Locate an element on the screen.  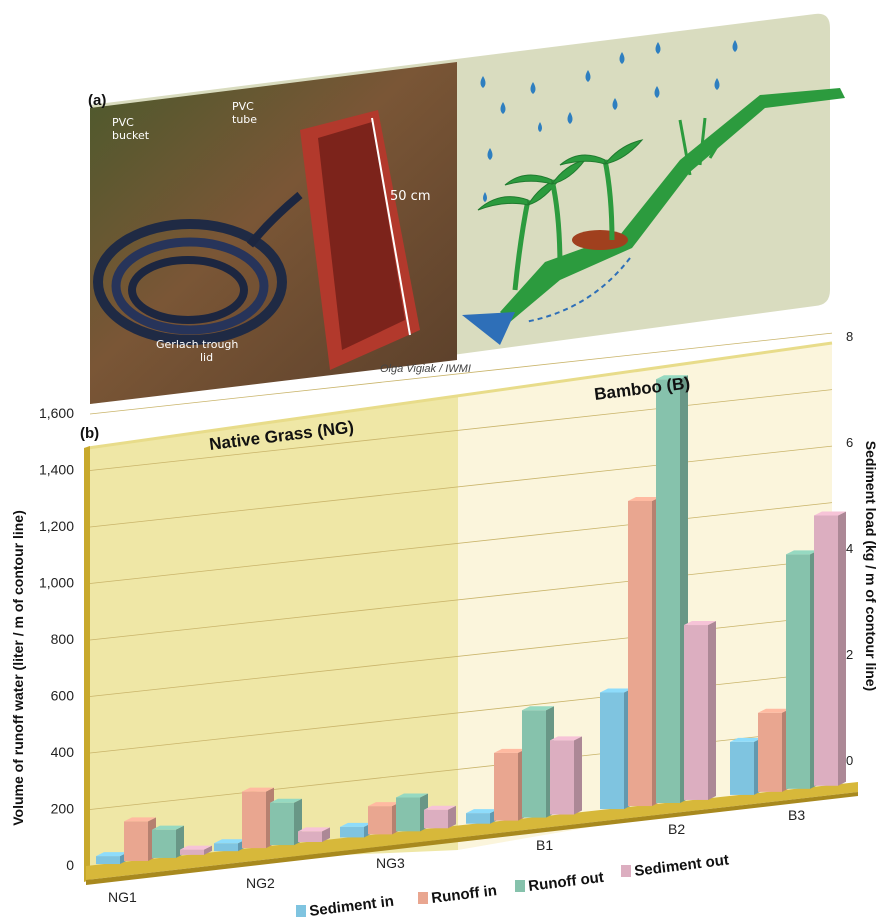
runoff-arrow is located at coordinates (577, 290).